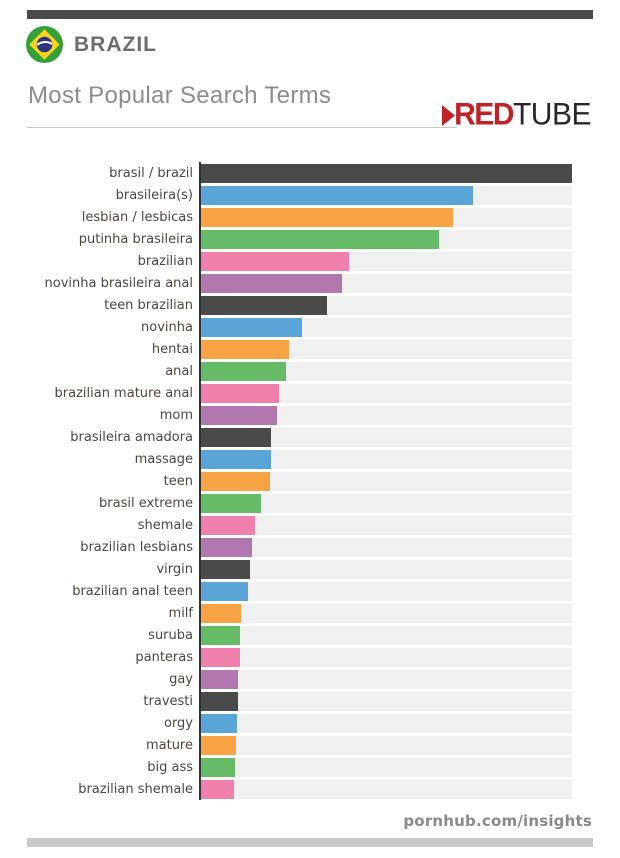 This screenshot has height=858, width=620. I want to click on chart-row: brazilian mature anal, so click(286, 393).